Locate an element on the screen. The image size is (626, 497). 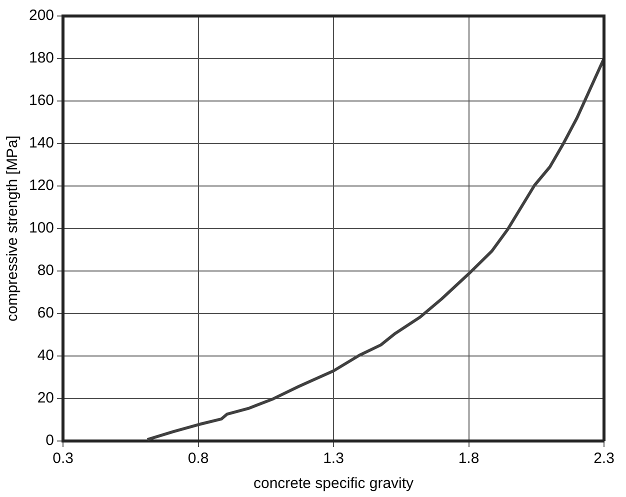
y-tick-label: 60 is located at coordinates (45, 313).